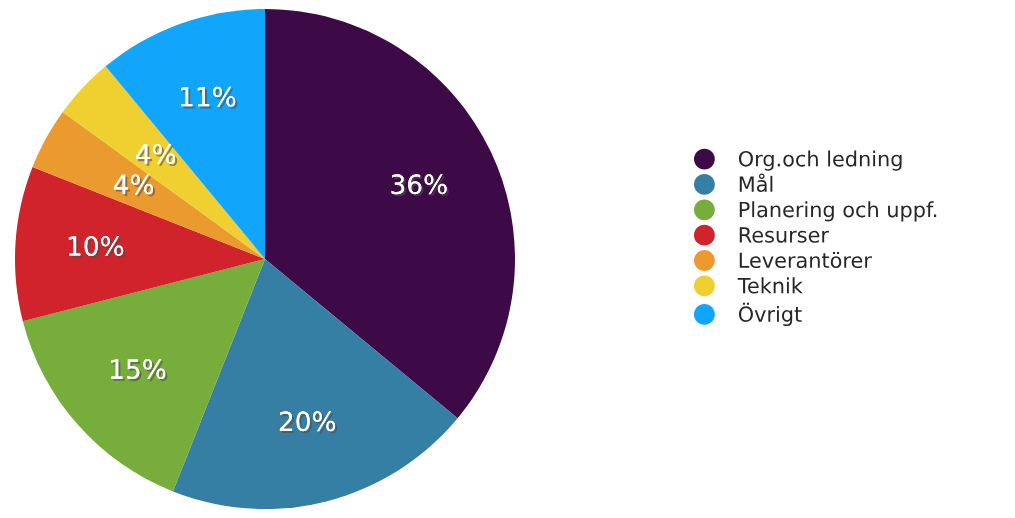 The width and height of the screenshot is (1015, 518). I want to click on legend-label: Övrigt, so click(770, 314).